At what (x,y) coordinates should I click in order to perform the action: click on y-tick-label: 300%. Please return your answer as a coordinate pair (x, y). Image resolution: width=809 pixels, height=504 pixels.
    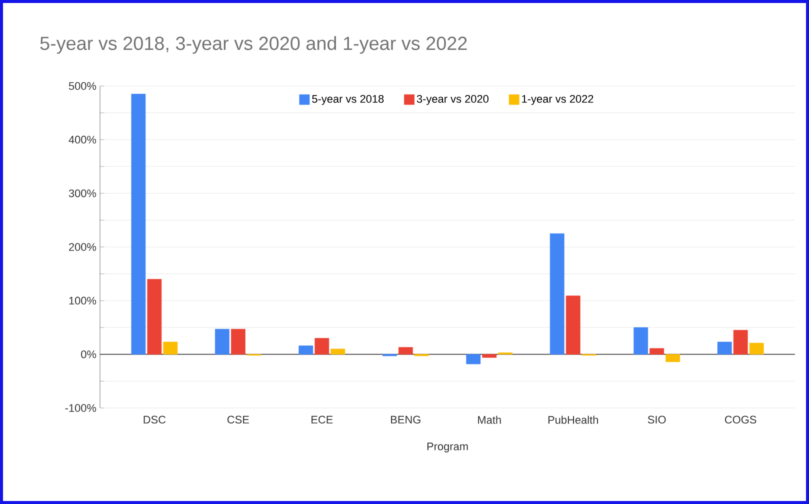
    Looking at the image, I should click on (82, 193).